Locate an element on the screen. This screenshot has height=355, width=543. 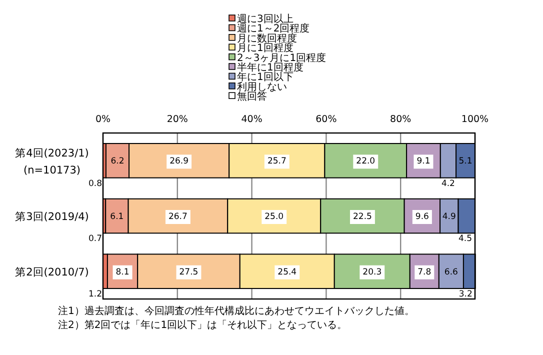
data-label: 5.1 is located at coordinates (465, 161).